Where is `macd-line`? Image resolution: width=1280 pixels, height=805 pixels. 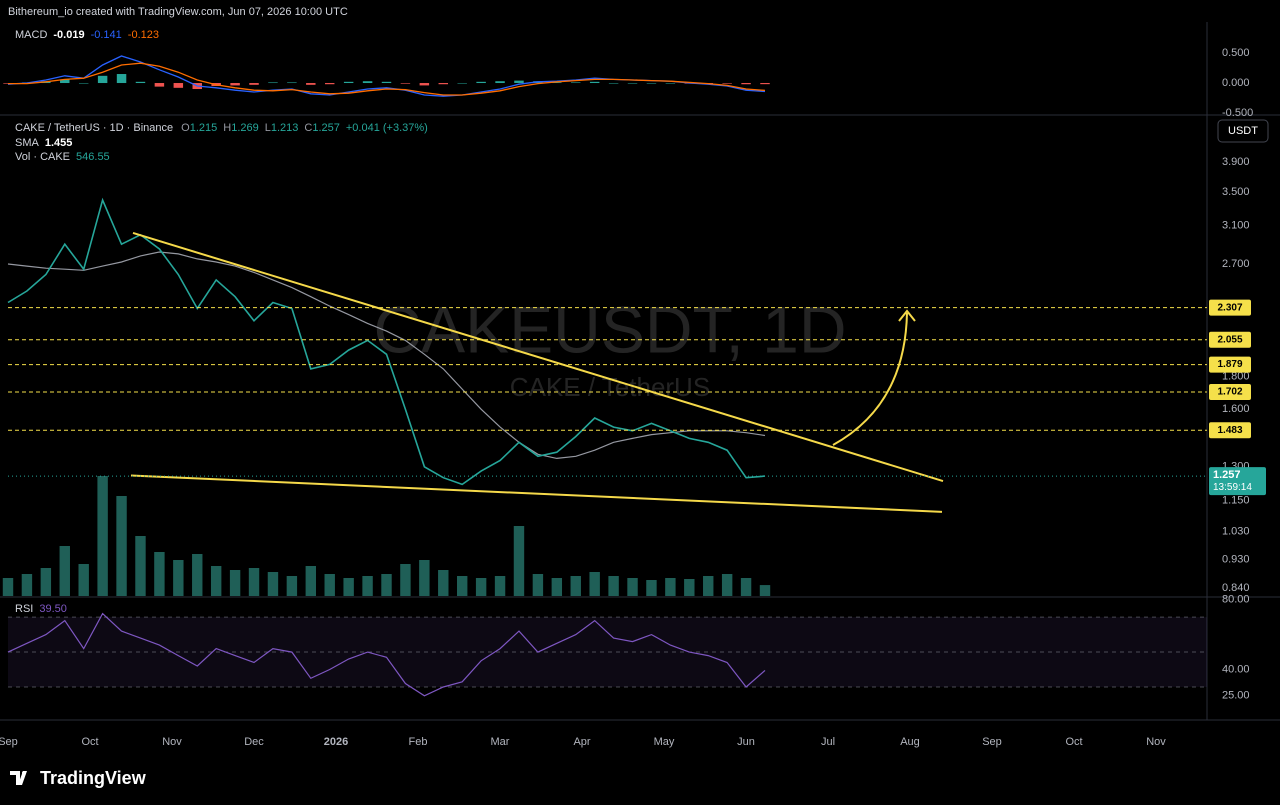
macd-line is located at coordinates (387, 79).